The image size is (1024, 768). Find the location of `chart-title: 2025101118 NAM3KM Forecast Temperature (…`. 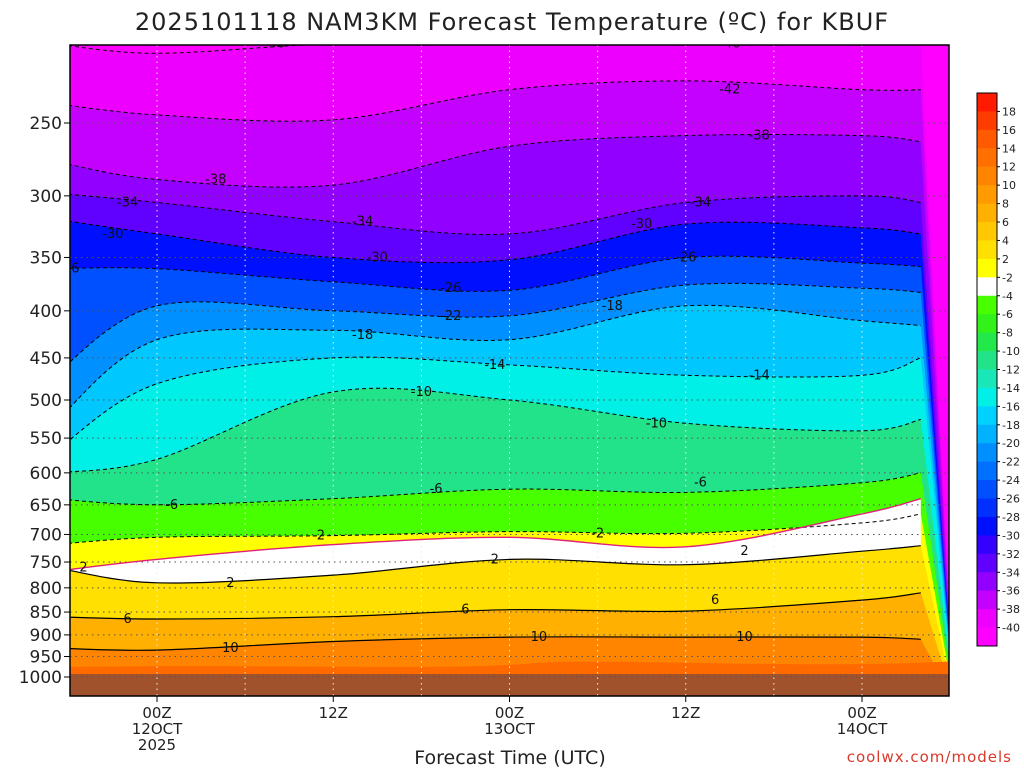

chart-title: 2025101118 NAM3KM Forecast Temperature (… is located at coordinates (512, 22).